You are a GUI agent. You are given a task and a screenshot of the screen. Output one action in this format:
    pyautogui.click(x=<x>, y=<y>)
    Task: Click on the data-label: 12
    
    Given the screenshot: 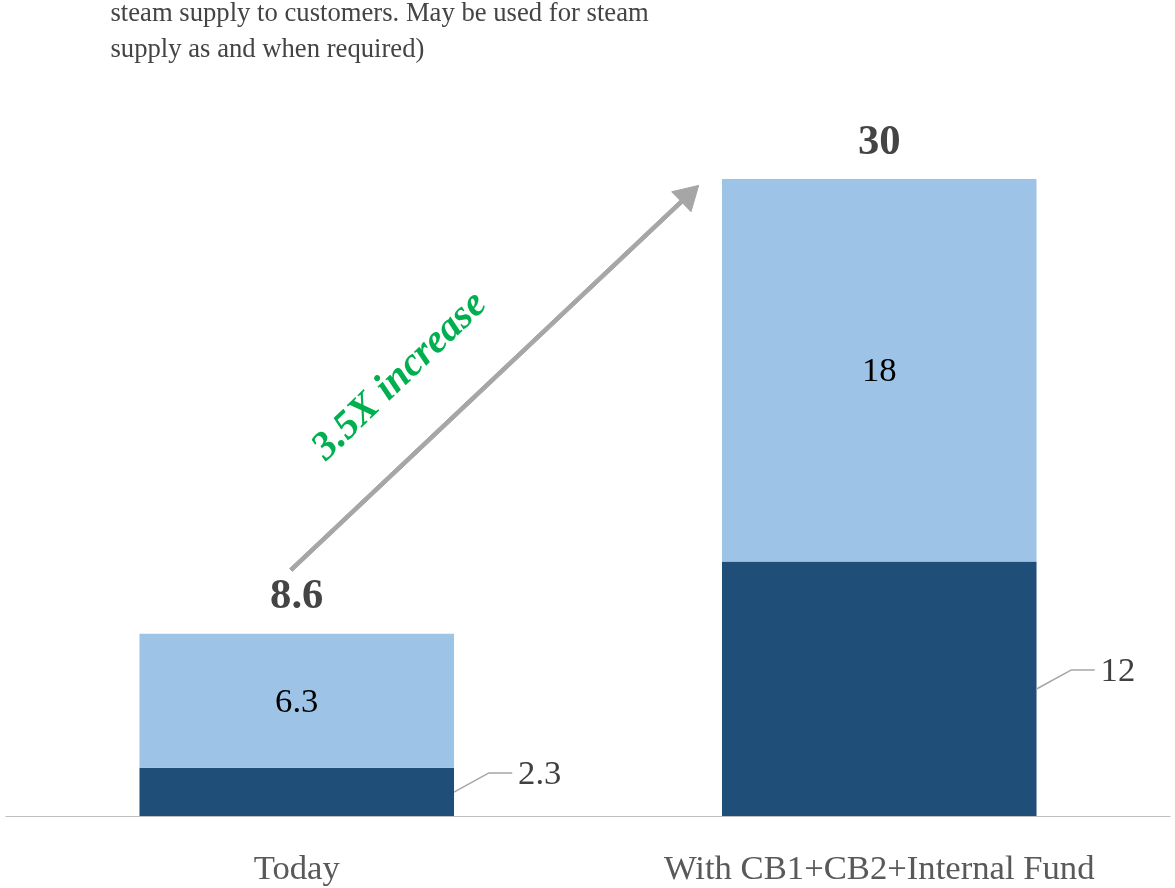 What is the action you would take?
    pyautogui.click(x=1118, y=668)
    